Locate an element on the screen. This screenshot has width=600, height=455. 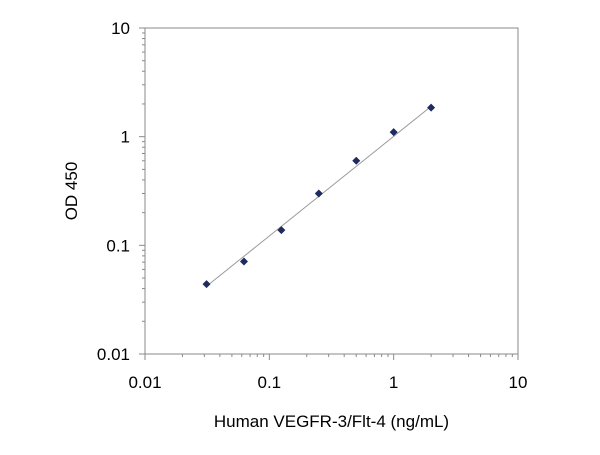
y-axis-title: OD 450 is located at coordinates (71, 191).